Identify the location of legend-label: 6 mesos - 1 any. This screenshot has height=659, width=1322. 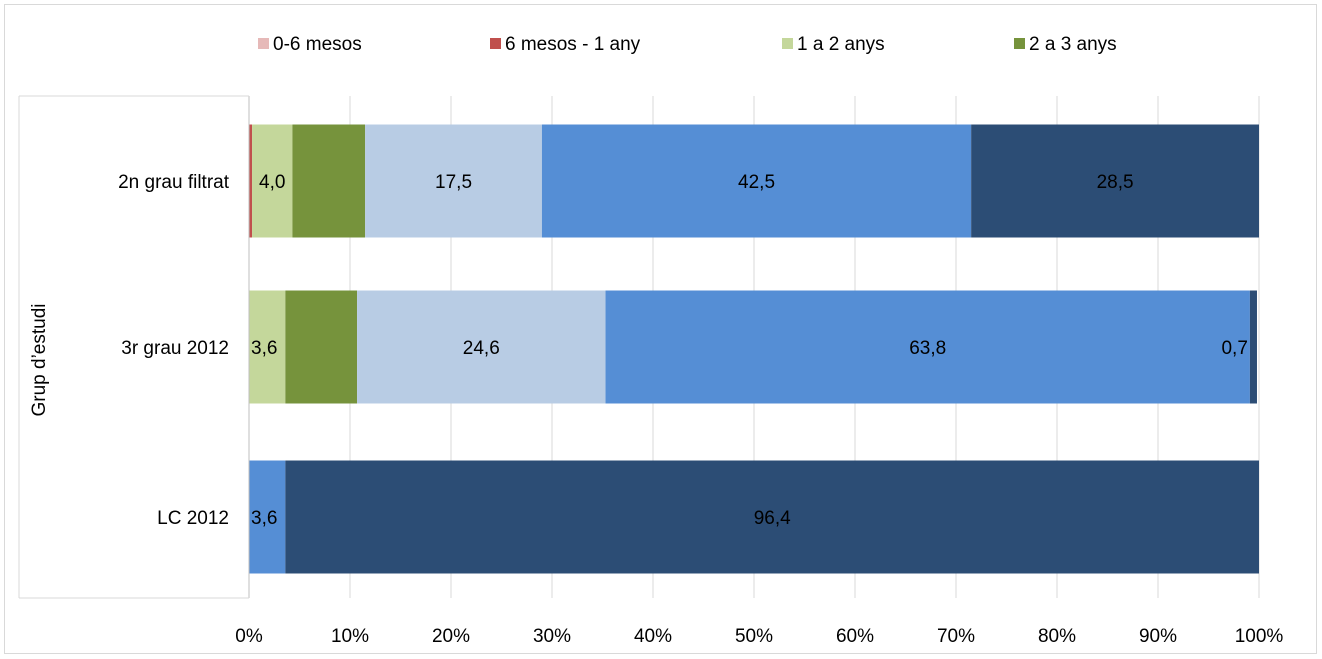
(573, 44).